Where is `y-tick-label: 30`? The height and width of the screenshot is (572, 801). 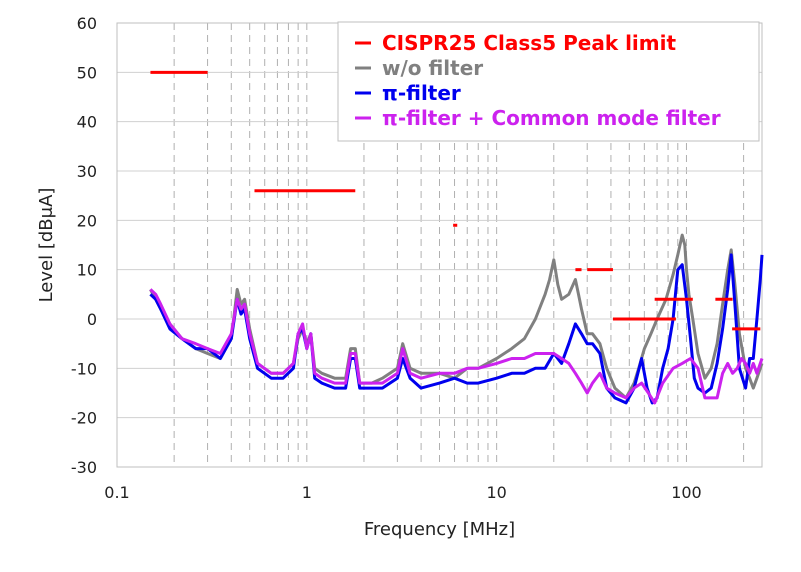 y-tick-label: 30 is located at coordinates (87, 171).